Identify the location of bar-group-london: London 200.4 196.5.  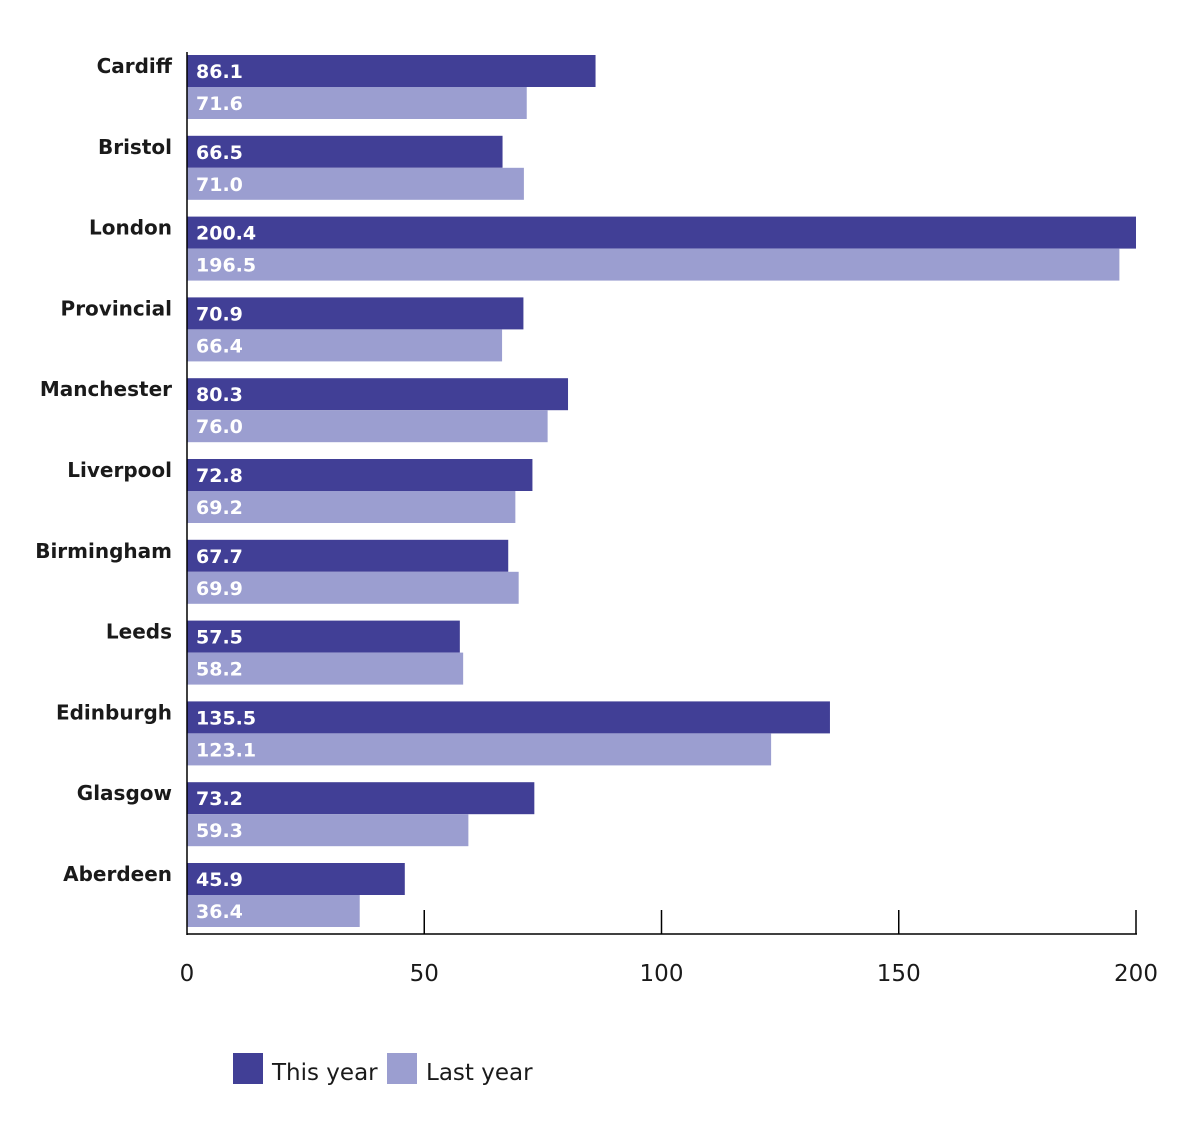
(612, 248).